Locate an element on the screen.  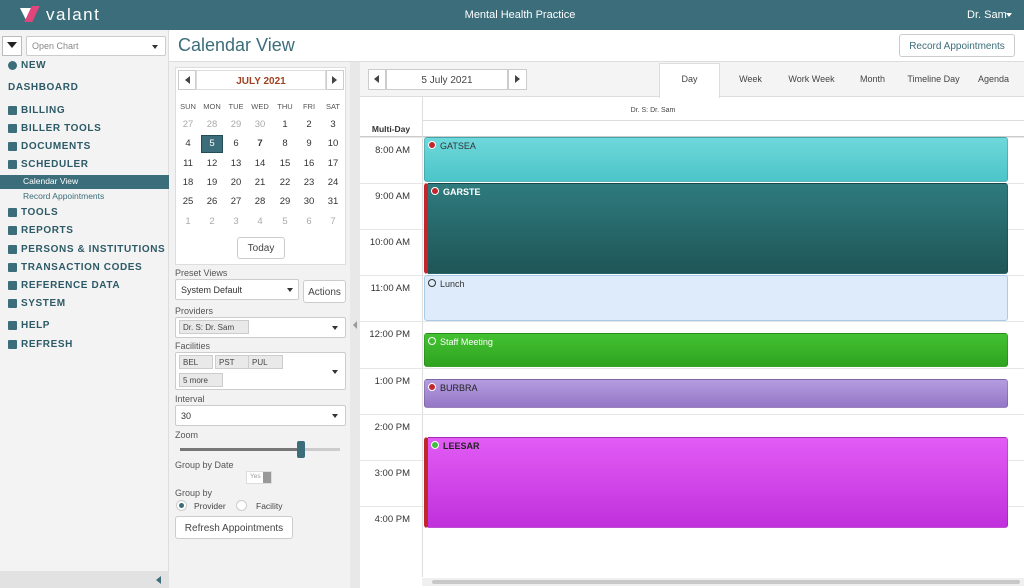
day: 22 is located at coordinates (285, 182).